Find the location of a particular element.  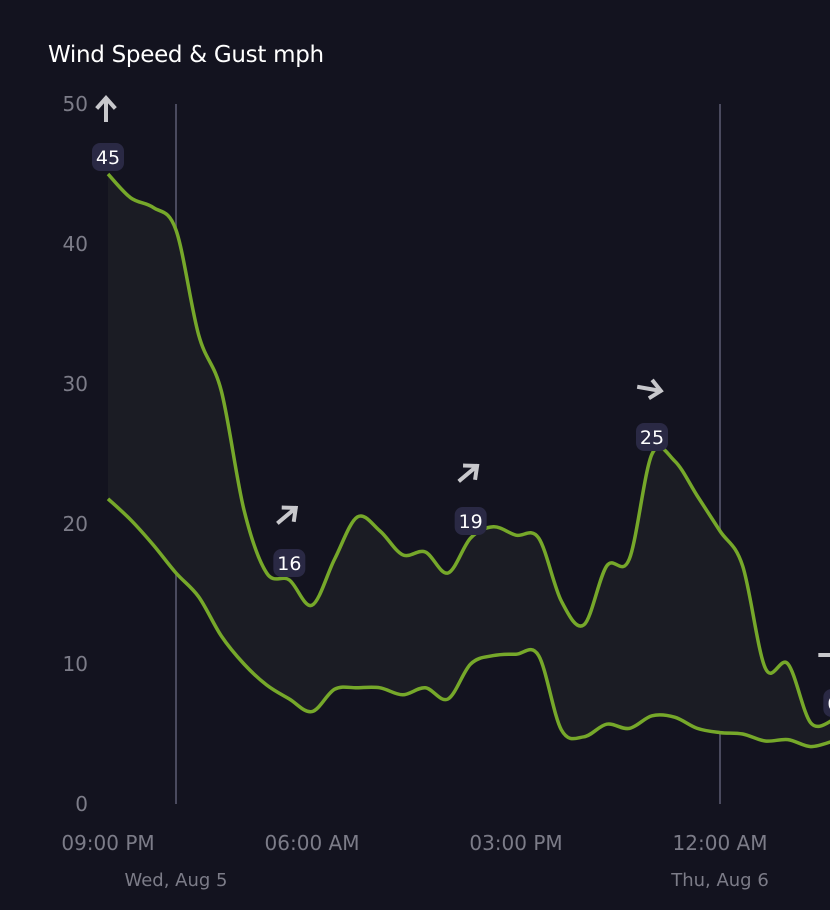

chart-title: Wind Speed & Gust mph is located at coordinates (186, 55).